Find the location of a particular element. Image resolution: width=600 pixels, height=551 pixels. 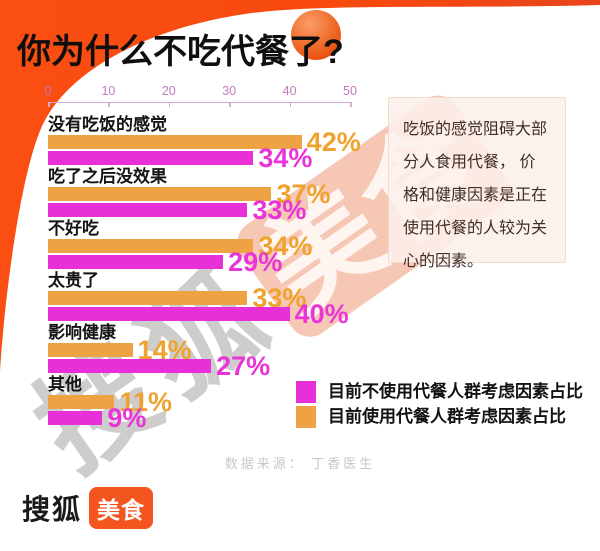

legend-label: 目前使用代餐人群考虑因素占比 is located at coordinates (447, 416).